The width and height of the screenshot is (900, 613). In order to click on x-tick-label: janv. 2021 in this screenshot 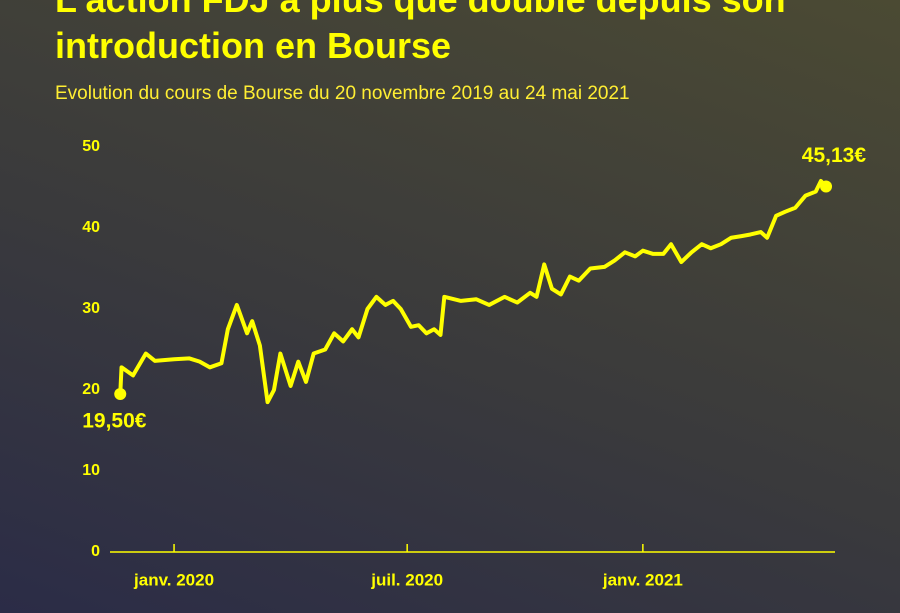, I will do `click(642, 579)`.